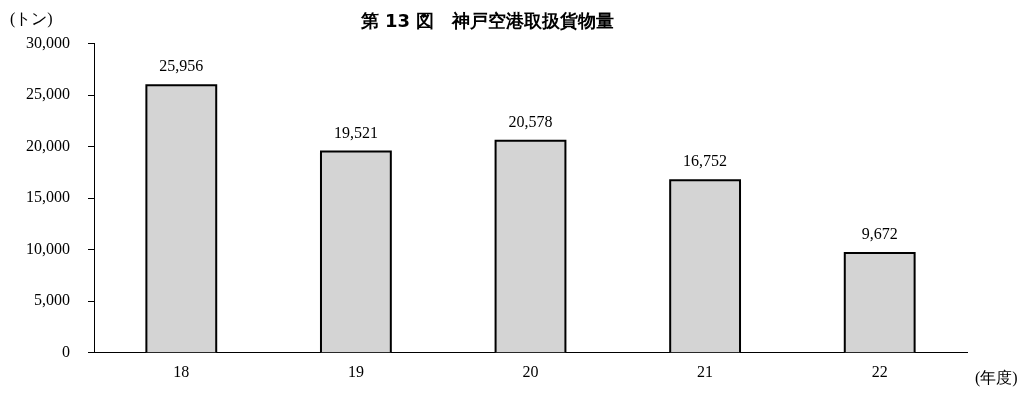 The width and height of the screenshot is (1035, 400). I want to click on data-label: 9,672, so click(879, 234).